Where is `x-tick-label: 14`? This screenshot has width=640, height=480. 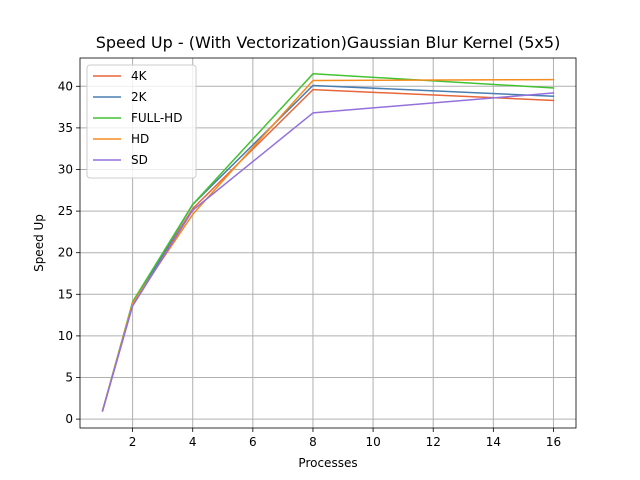 x-tick-label: 14 is located at coordinates (493, 442).